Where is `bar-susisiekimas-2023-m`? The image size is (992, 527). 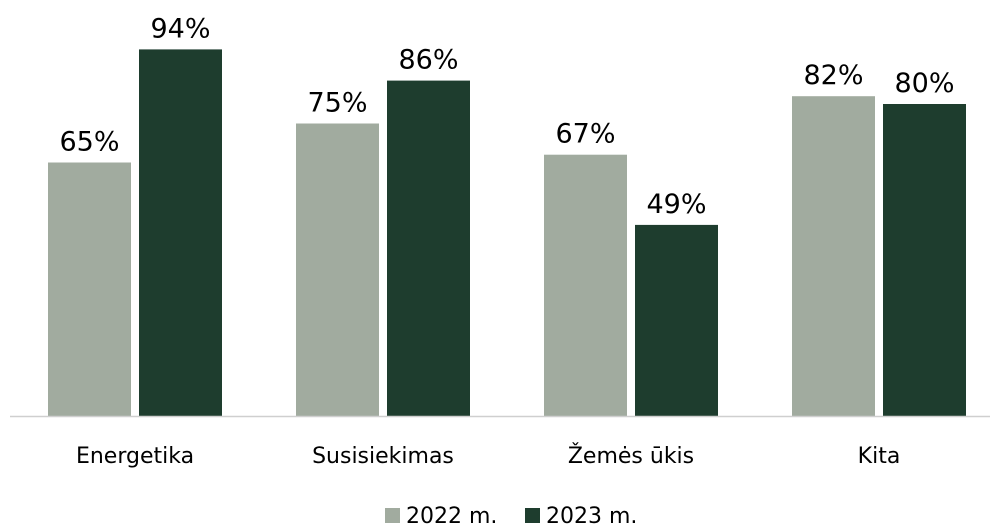 bar-susisiekimas-2023-m is located at coordinates (428, 248).